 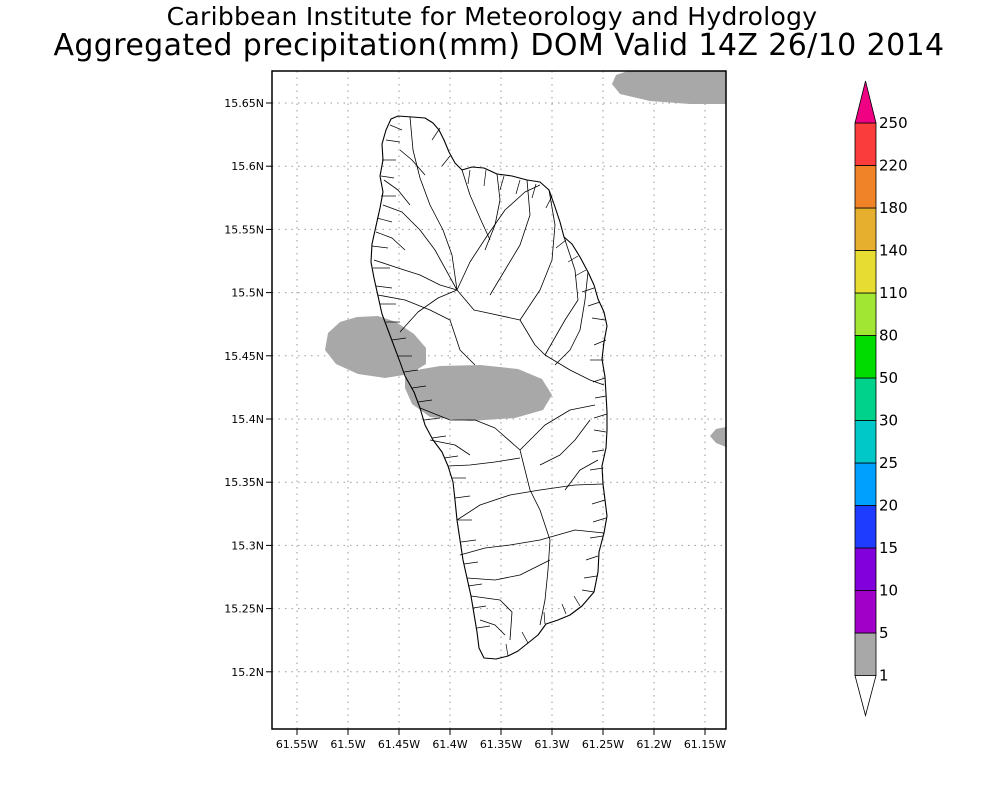 What do you see at coordinates (705, 744) in the screenshot?
I see `lon-tick-label: 61.15W` at bounding box center [705, 744].